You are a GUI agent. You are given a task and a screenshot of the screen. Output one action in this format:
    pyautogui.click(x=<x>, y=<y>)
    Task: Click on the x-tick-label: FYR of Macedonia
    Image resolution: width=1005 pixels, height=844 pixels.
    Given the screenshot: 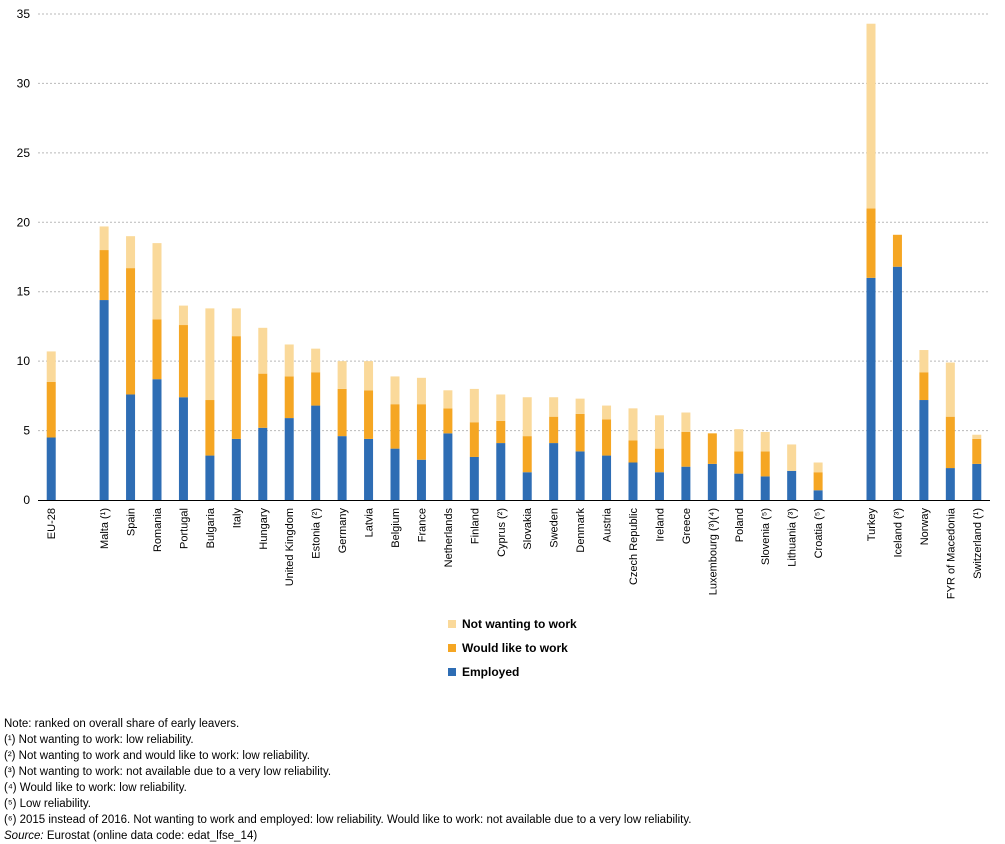 What is the action you would take?
    pyautogui.click(x=951, y=553)
    